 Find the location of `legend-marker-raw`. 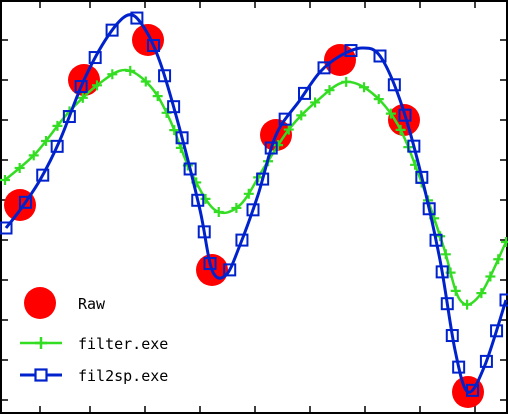

legend-marker-raw is located at coordinates (40, 303).